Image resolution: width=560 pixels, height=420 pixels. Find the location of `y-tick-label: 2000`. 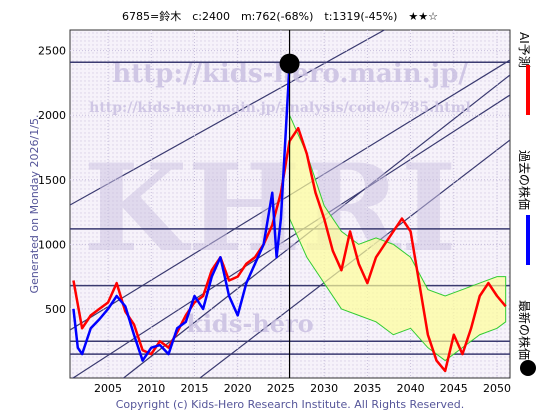

y-tick-label: 2000 is located at coordinates (52, 115).